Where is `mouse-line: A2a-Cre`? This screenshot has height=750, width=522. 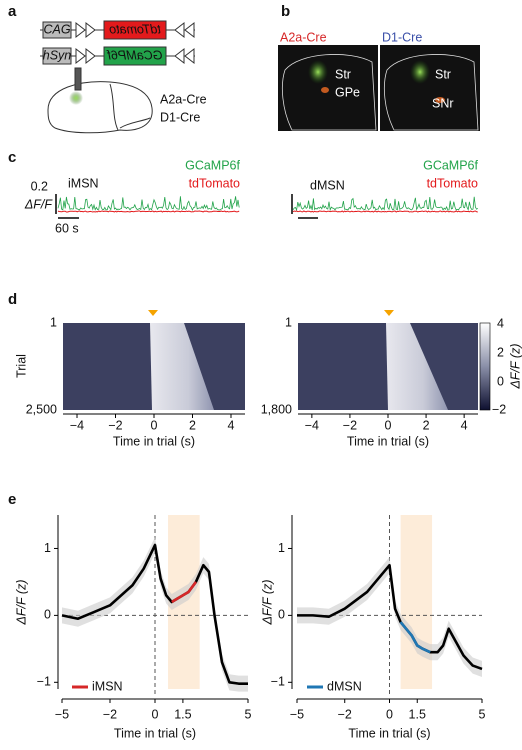 mouse-line: A2a-Cre is located at coordinates (183, 99).